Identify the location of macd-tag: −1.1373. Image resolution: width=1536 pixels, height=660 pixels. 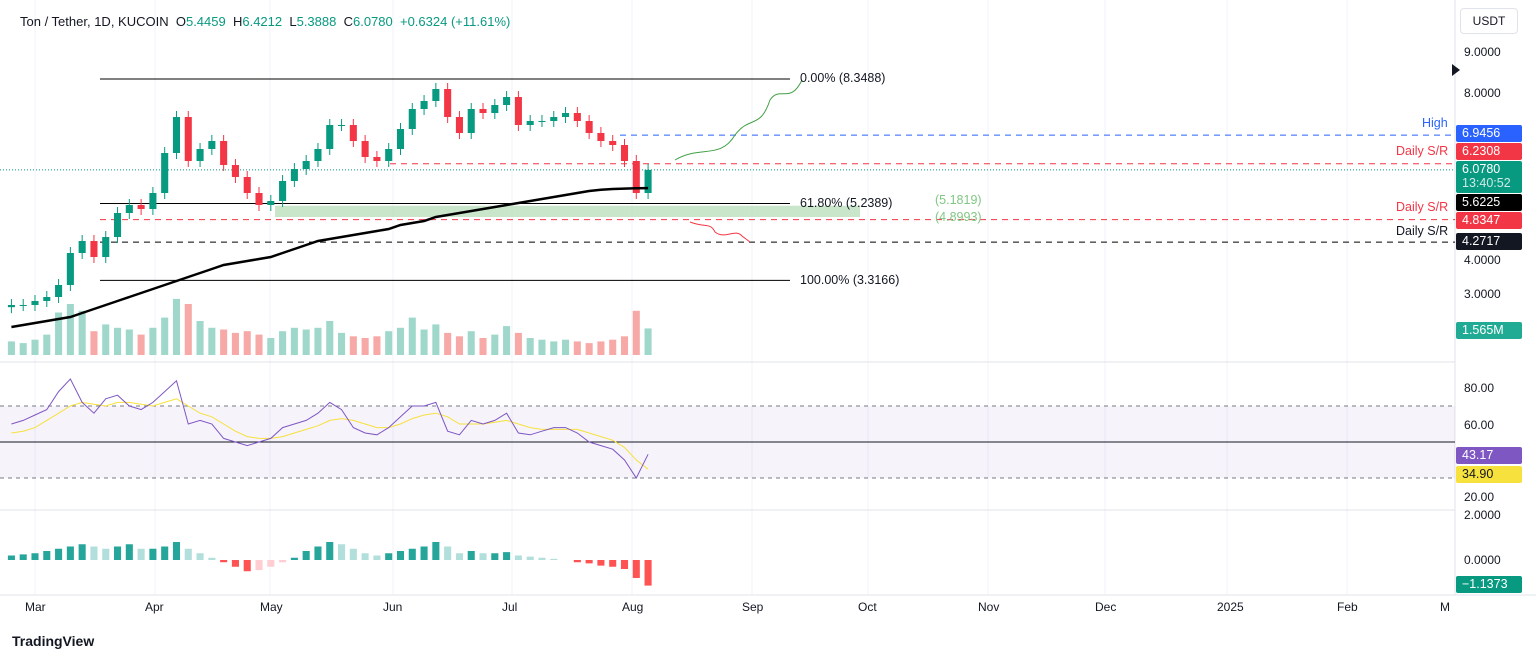
(1489, 584).